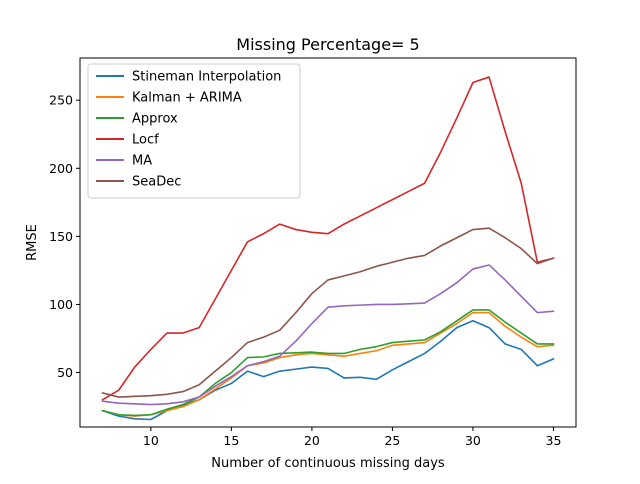 The image size is (640, 484). Describe the element at coordinates (61, 168) in the screenshot. I see `y-tick-label: 200` at that location.